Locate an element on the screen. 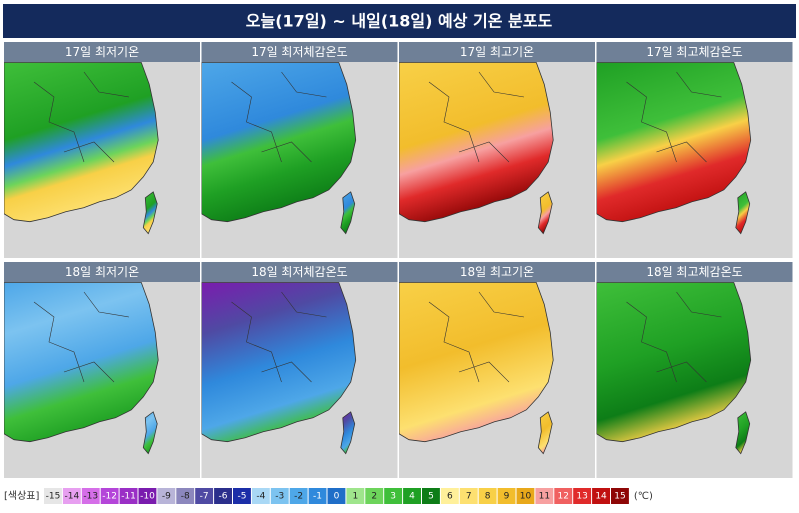 This screenshot has width=799, height=513. legend-value: 12 is located at coordinates (563, 497).